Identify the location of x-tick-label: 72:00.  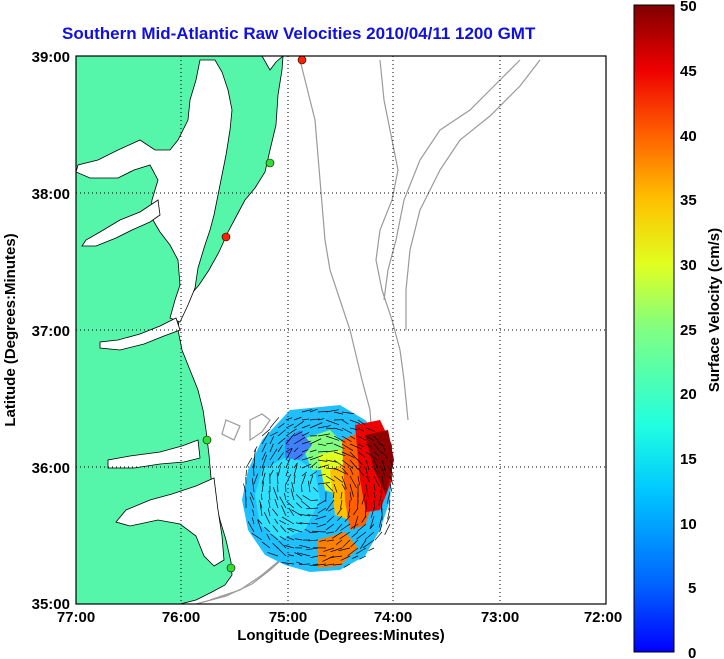
(603, 617).